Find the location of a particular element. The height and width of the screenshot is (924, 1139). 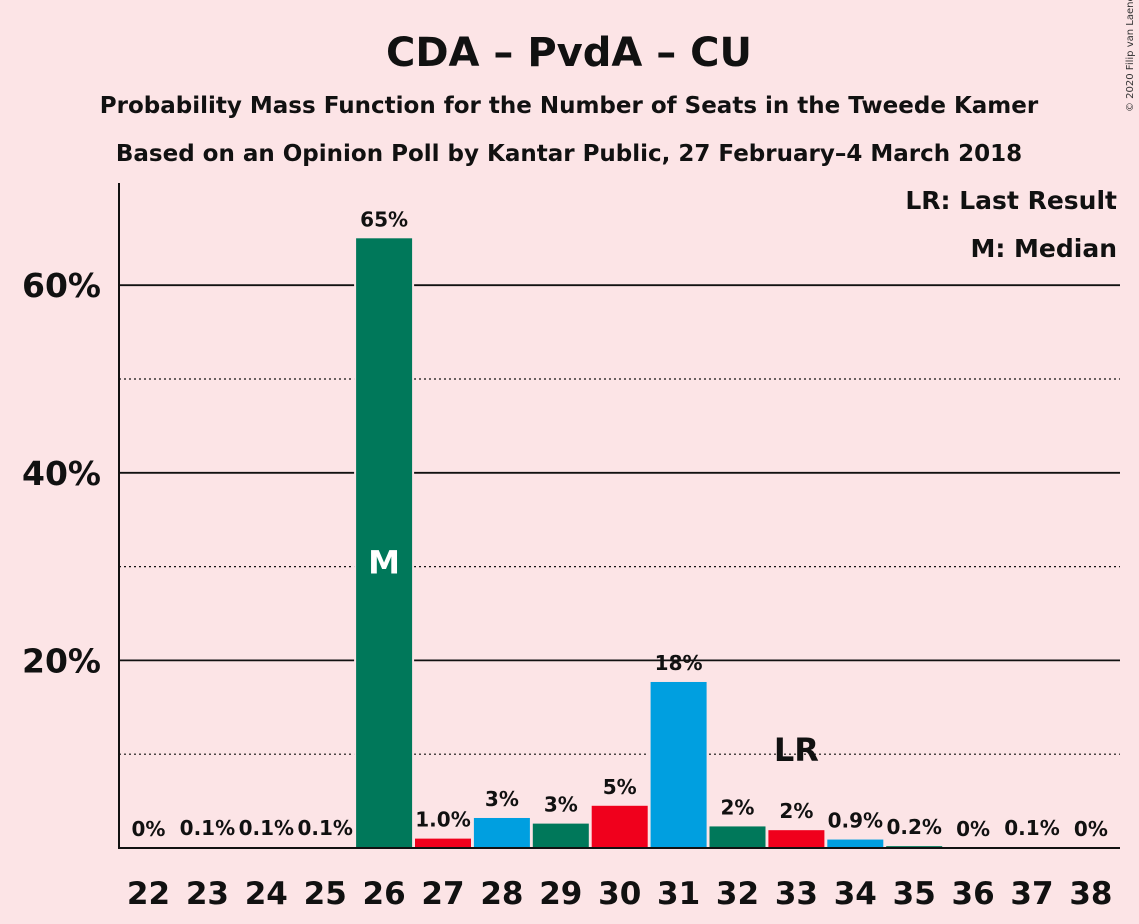

data-label: 65% is located at coordinates (384, 219).